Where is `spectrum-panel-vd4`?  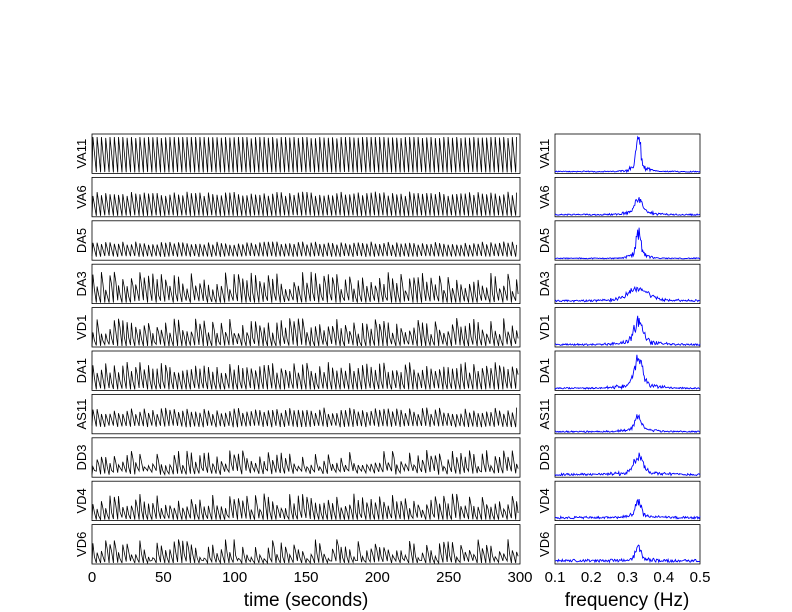
spectrum-panel-vd4 is located at coordinates (627, 501).